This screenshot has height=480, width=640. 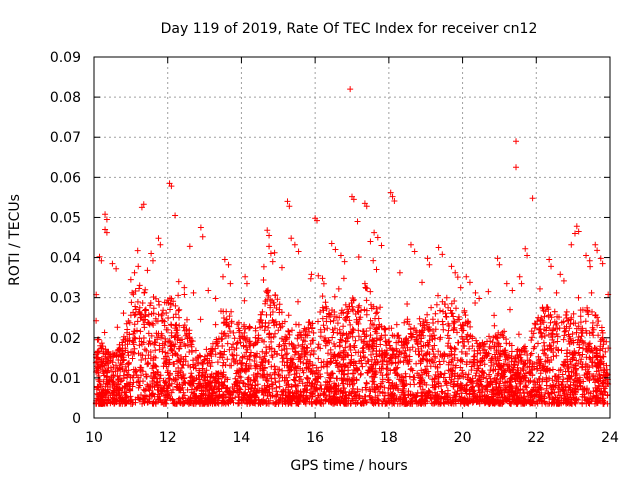 I want to click on x-tick-label: 24, so click(x=610, y=438).